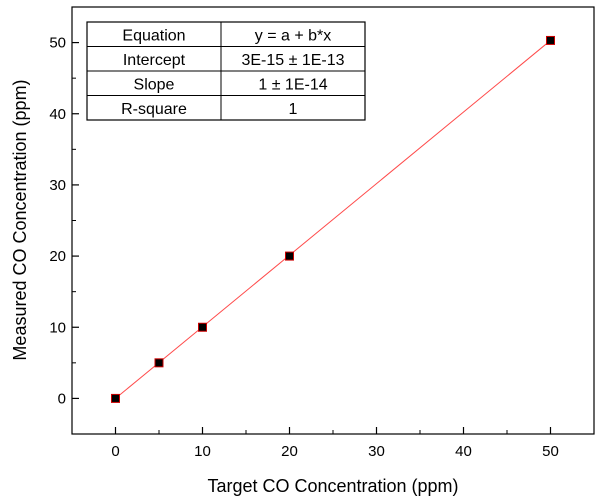 The width and height of the screenshot is (596, 501). Describe the element at coordinates (550, 451) in the screenshot. I see `x-tick-label: 50` at that location.